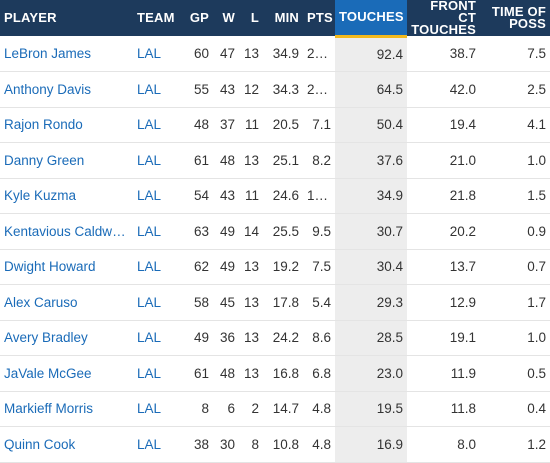 This screenshot has width=550, height=463. What do you see at coordinates (319, 267) in the screenshot?
I see `cell-pts: 7.5` at bounding box center [319, 267].